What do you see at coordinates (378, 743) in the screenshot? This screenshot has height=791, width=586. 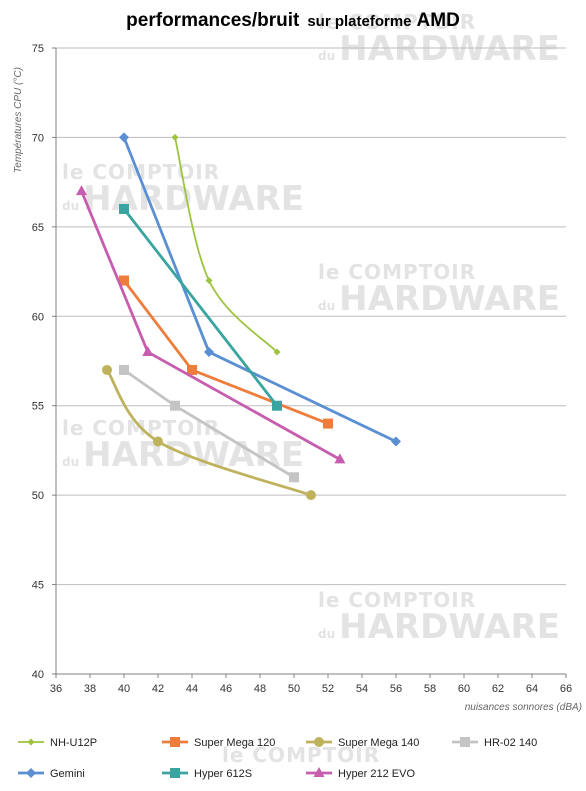 I see `legend-label: Super Mega 140` at bounding box center [378, 743].